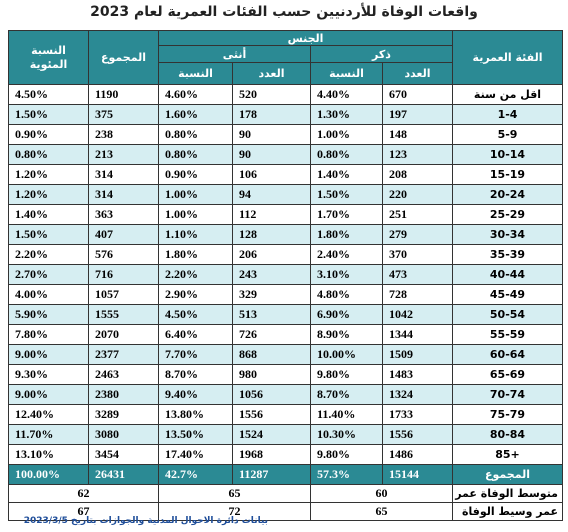 This screenshot has width=568, height=532. I want to click on value-cell: 94, so click(271, 194).